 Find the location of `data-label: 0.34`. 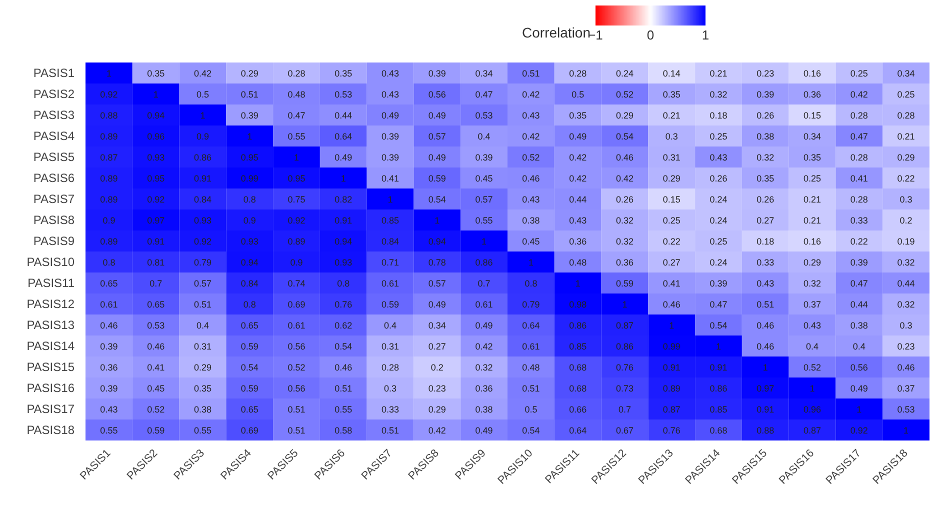

data-label: 0.34 is located at coordinates (437, 325).